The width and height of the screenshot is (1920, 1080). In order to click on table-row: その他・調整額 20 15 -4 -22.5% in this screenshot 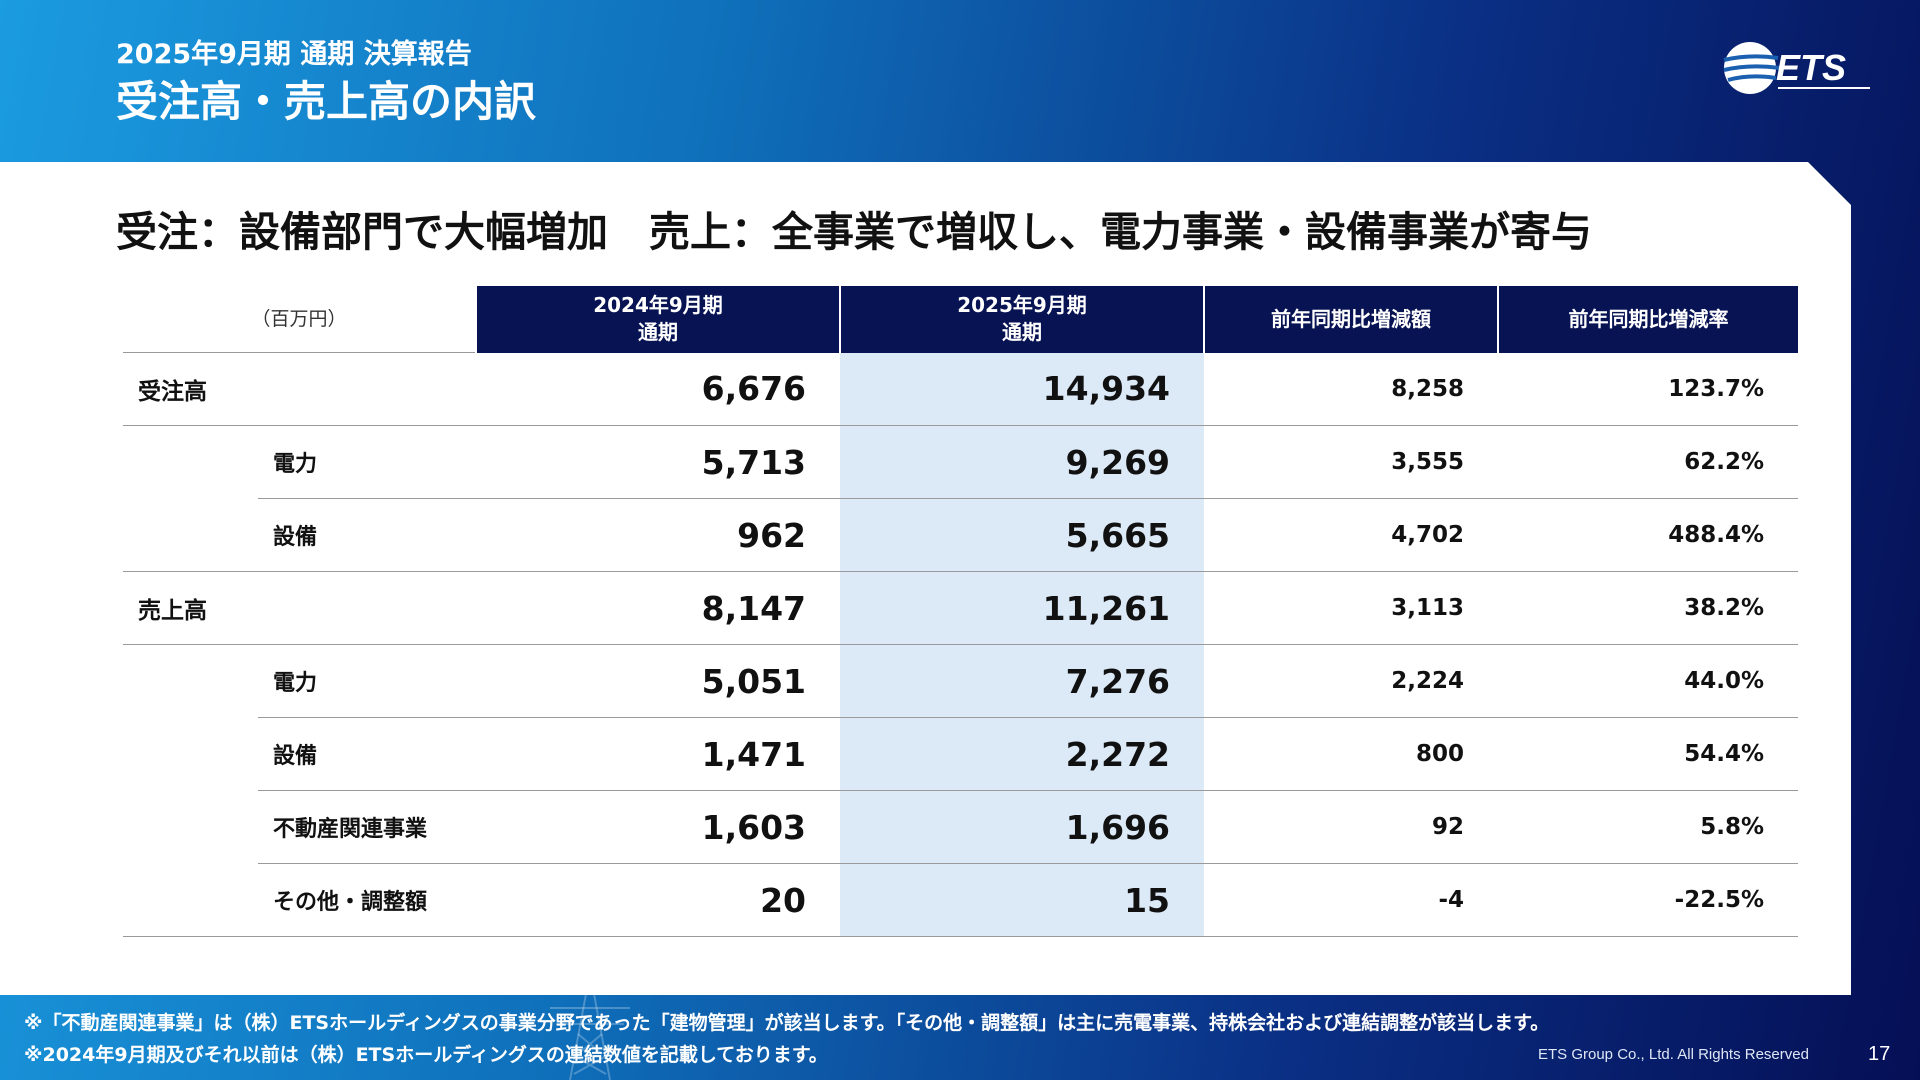, I will do `click(961, 900)`.